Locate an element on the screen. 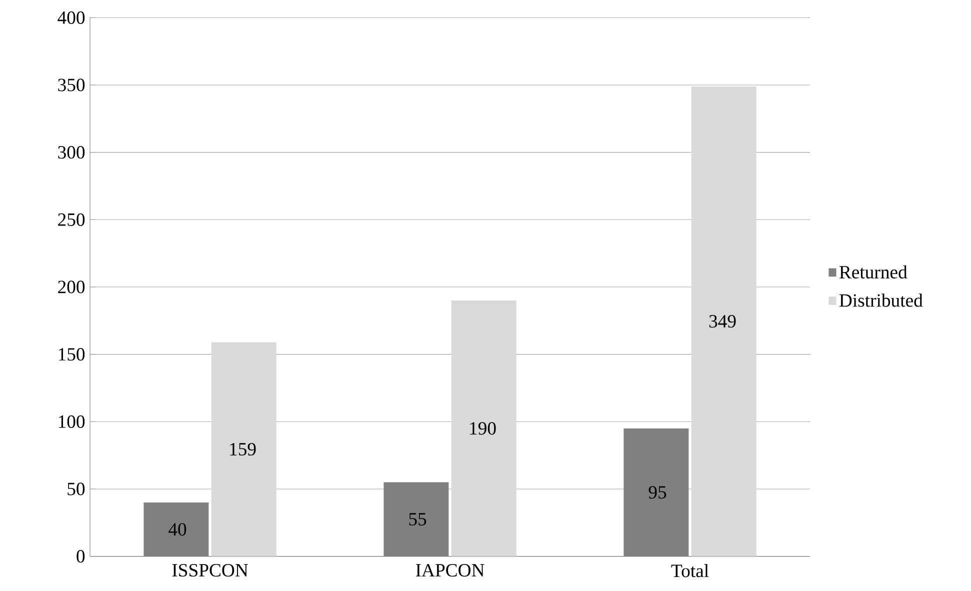  data-label: 95 is located at coordinates (657, 492).